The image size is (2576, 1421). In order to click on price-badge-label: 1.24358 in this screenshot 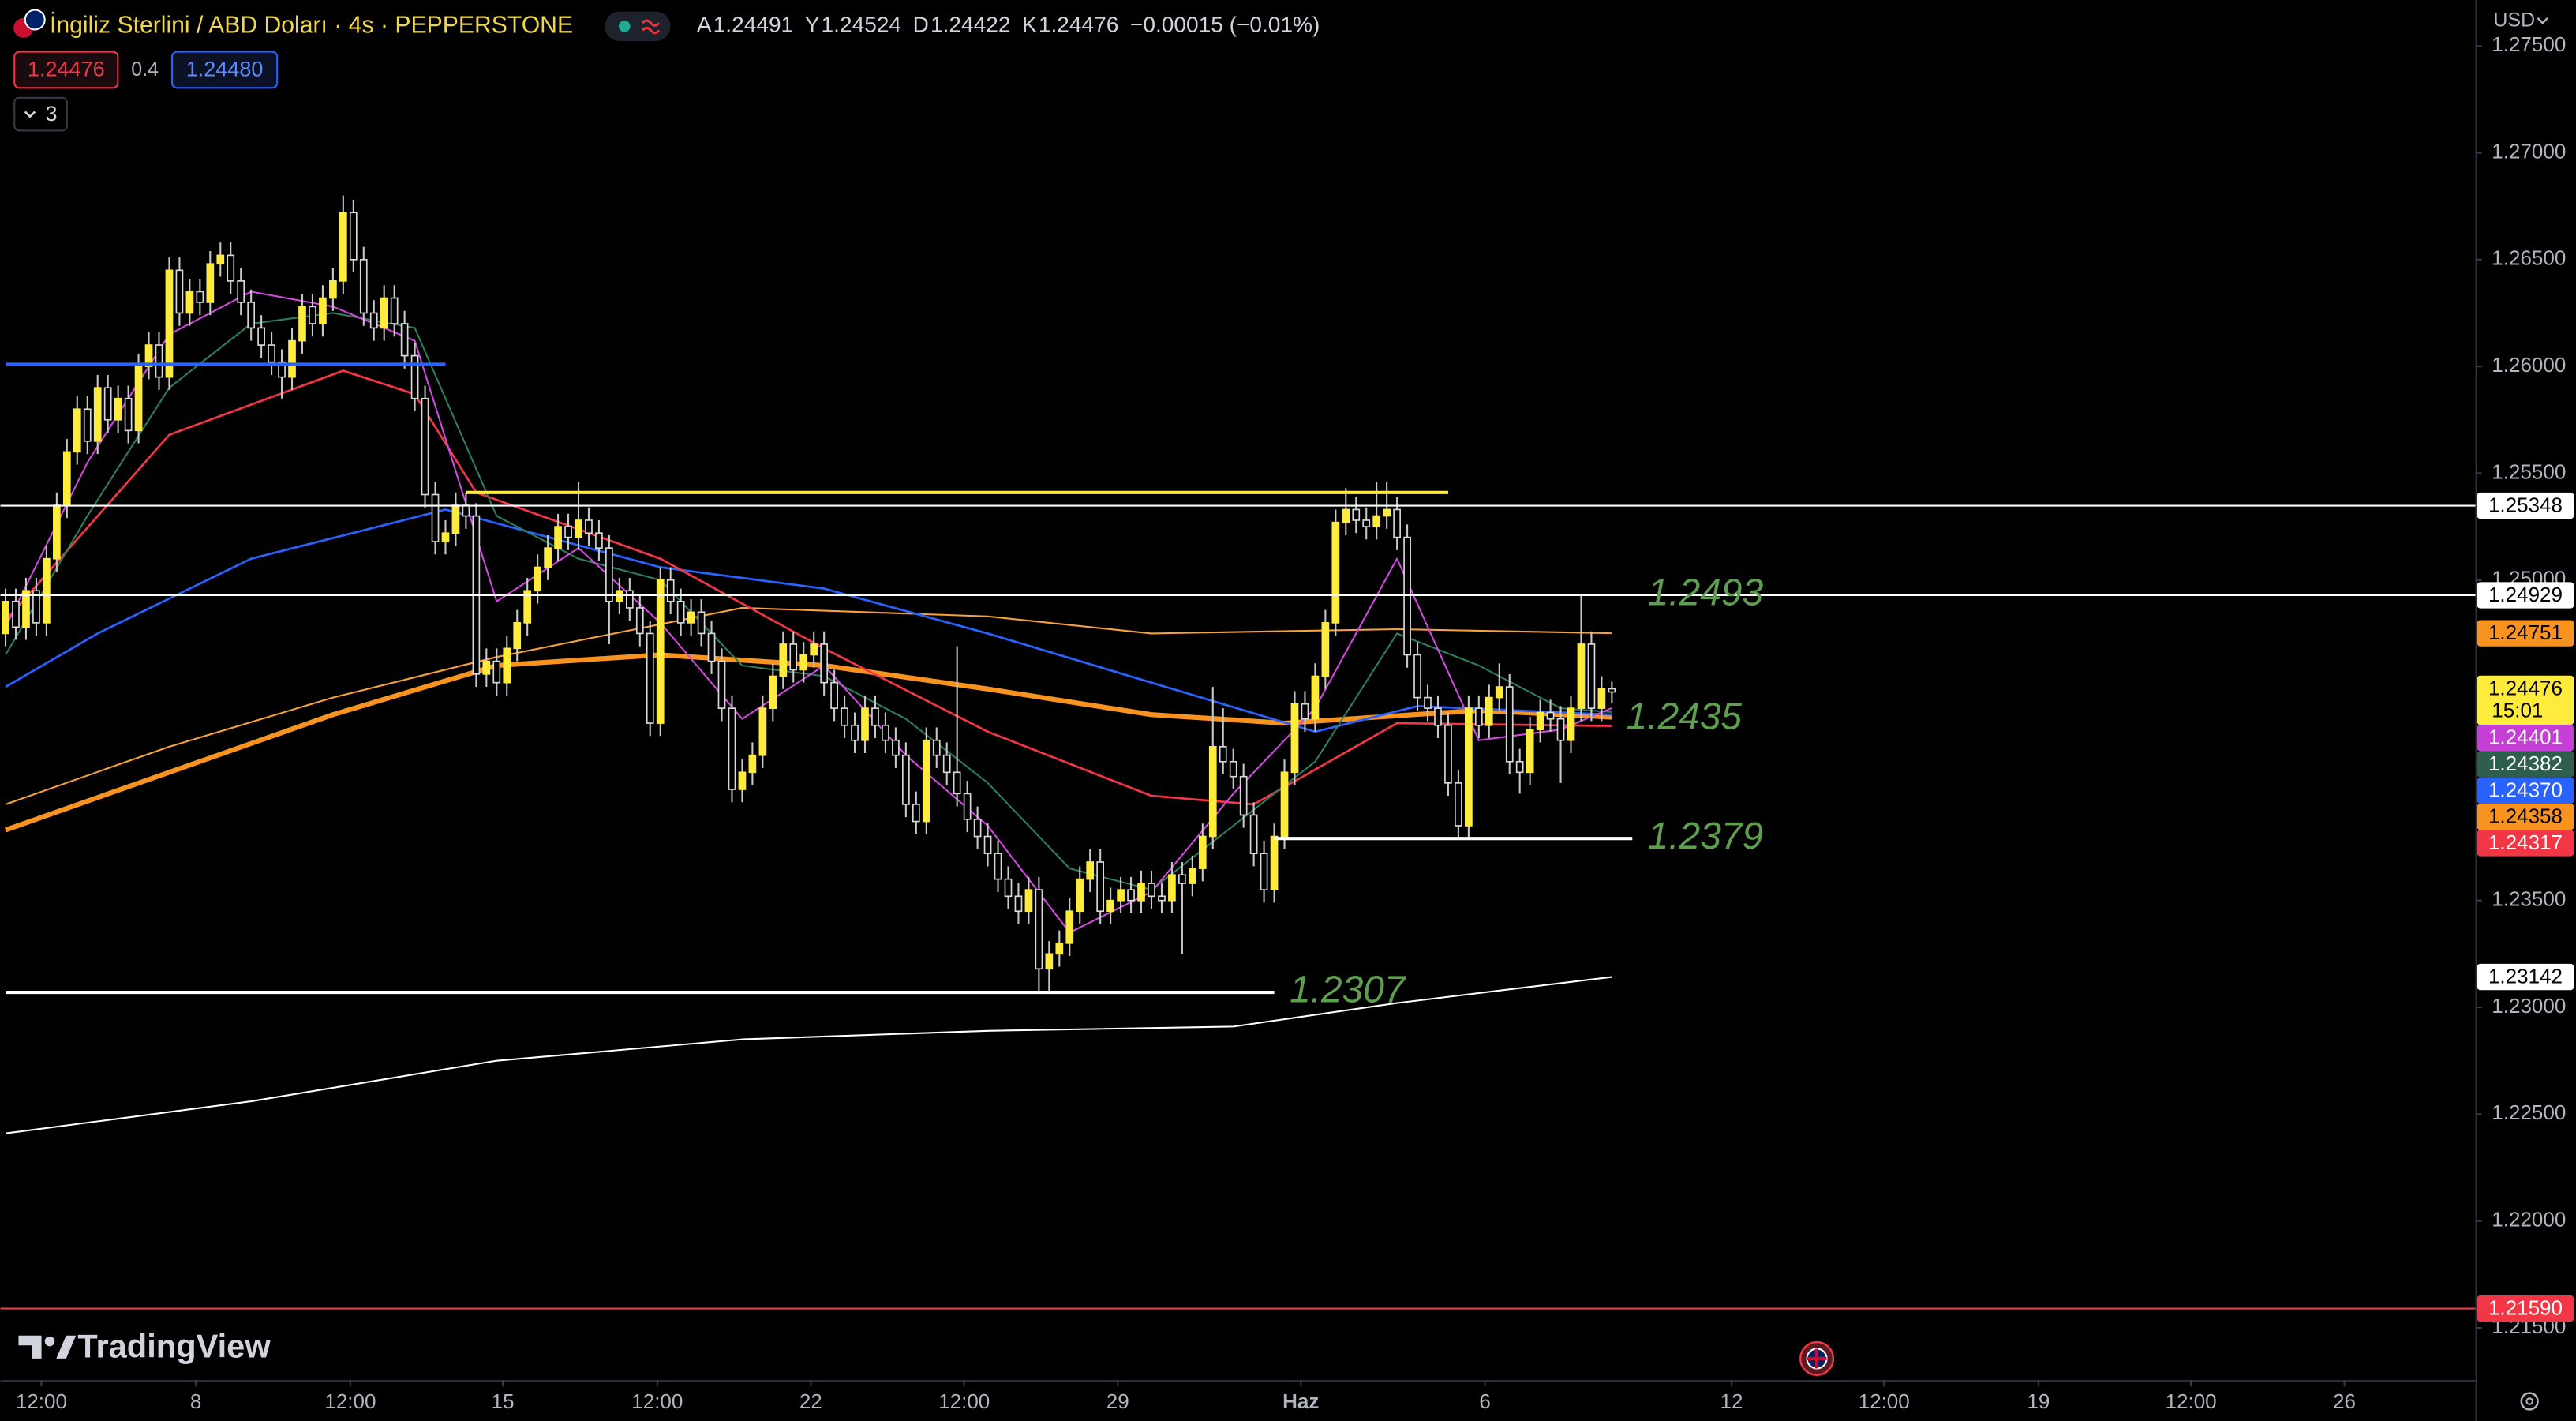, I will do `click(2525, 816)`.